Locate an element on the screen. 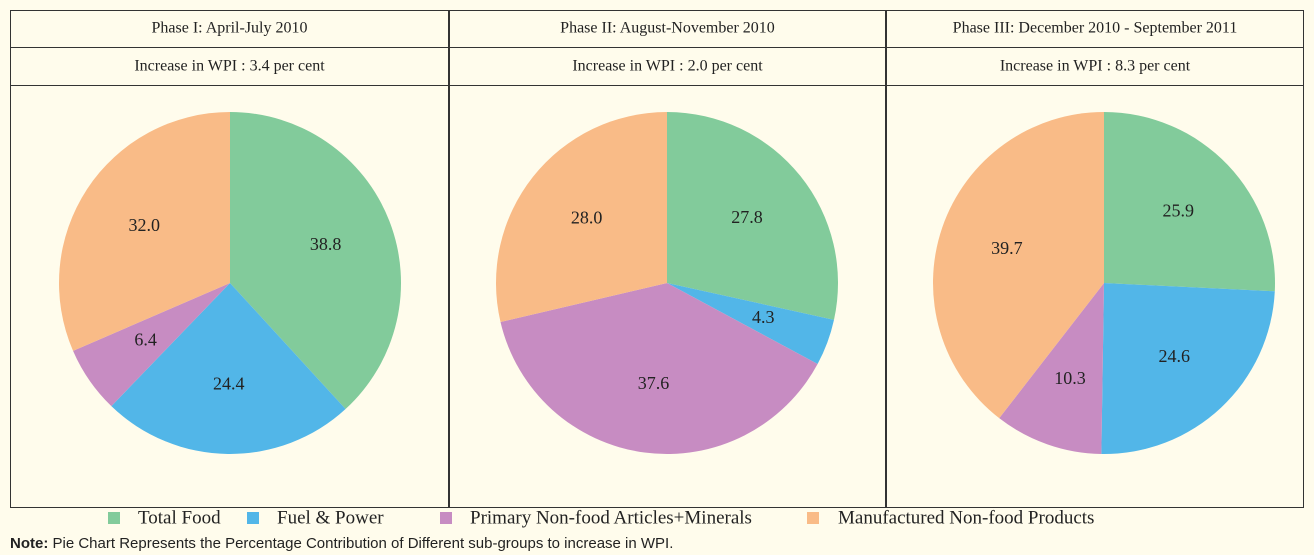 The width and height of the screenshot is (1314, 555). legend-label: Manufactured Non-food Products is located at coordinates (966, 517).